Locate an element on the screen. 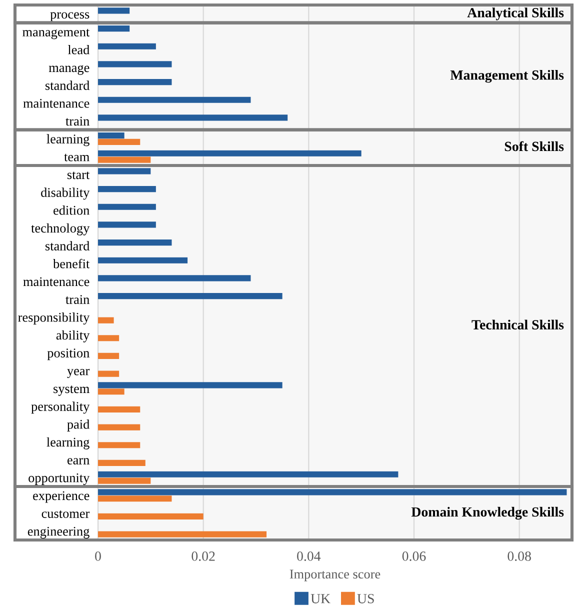  y-tick-label: disability is located at coordinates (65, 194).